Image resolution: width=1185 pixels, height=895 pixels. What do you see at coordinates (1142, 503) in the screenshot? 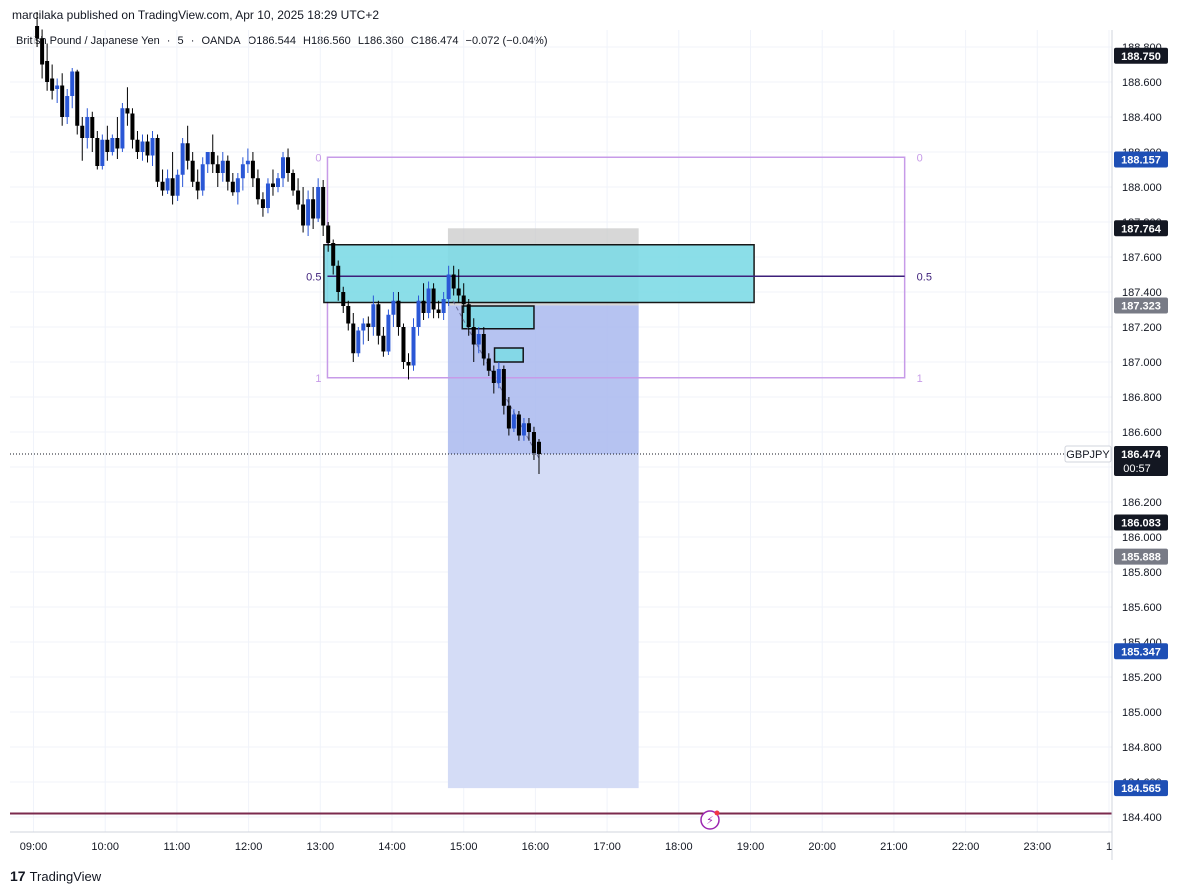
I see `price-tick-label: 186.200` at bounding box center [1142, 503].